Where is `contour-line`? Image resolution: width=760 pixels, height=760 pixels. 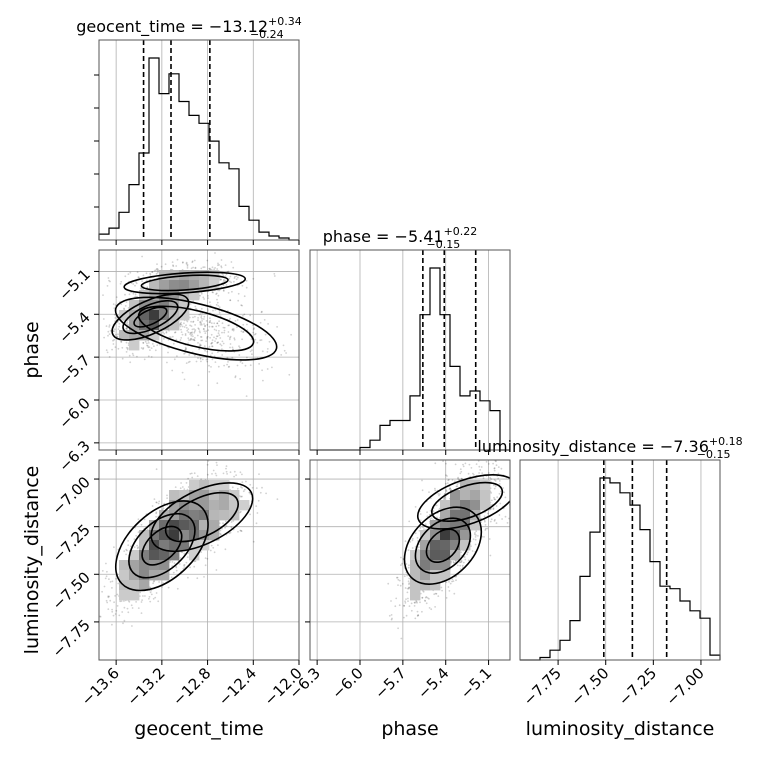
contour-line is located at coordinates (150, 317).